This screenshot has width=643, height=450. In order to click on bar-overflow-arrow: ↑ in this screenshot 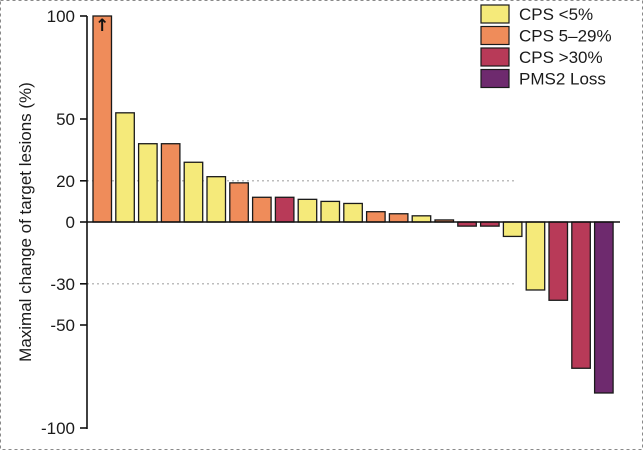, I will do `click(102, 26)`.